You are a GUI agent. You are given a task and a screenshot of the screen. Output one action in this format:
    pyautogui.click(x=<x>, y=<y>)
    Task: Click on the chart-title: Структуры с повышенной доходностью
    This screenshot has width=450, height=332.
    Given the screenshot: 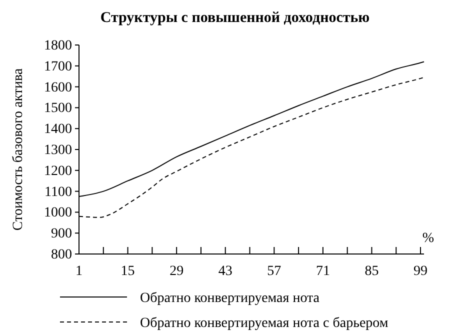 What is the action you would take?
    pyautogui.click(x=235, y=18)
    